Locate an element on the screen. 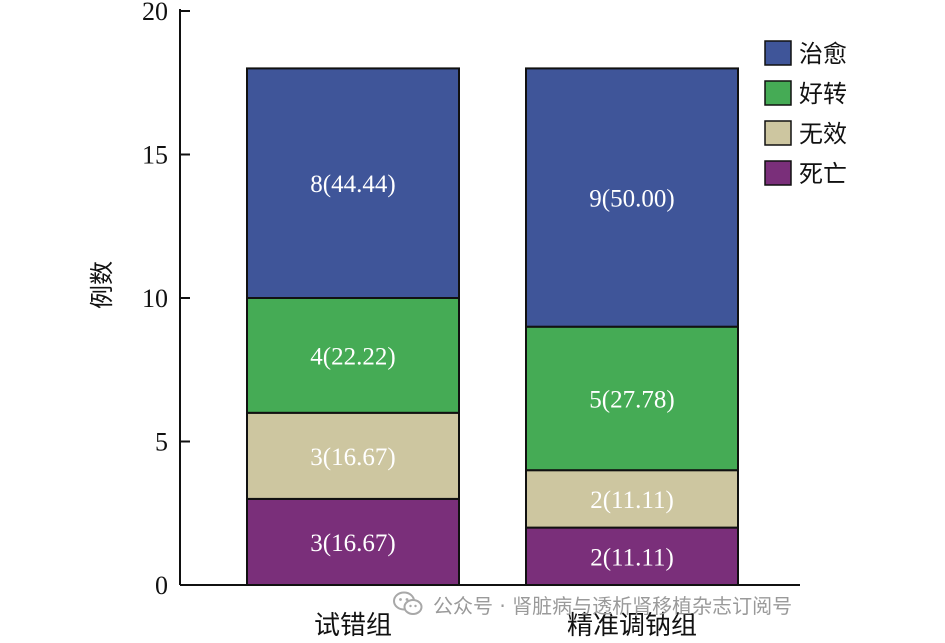  legend-entry: 无效 is located at coordinates (823, 134).